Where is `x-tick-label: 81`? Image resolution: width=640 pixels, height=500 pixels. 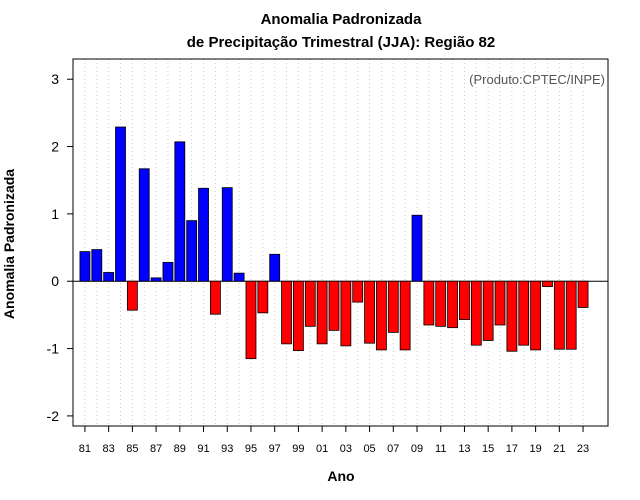 x-tick-label: 81 is located at coordinates (85, 449).